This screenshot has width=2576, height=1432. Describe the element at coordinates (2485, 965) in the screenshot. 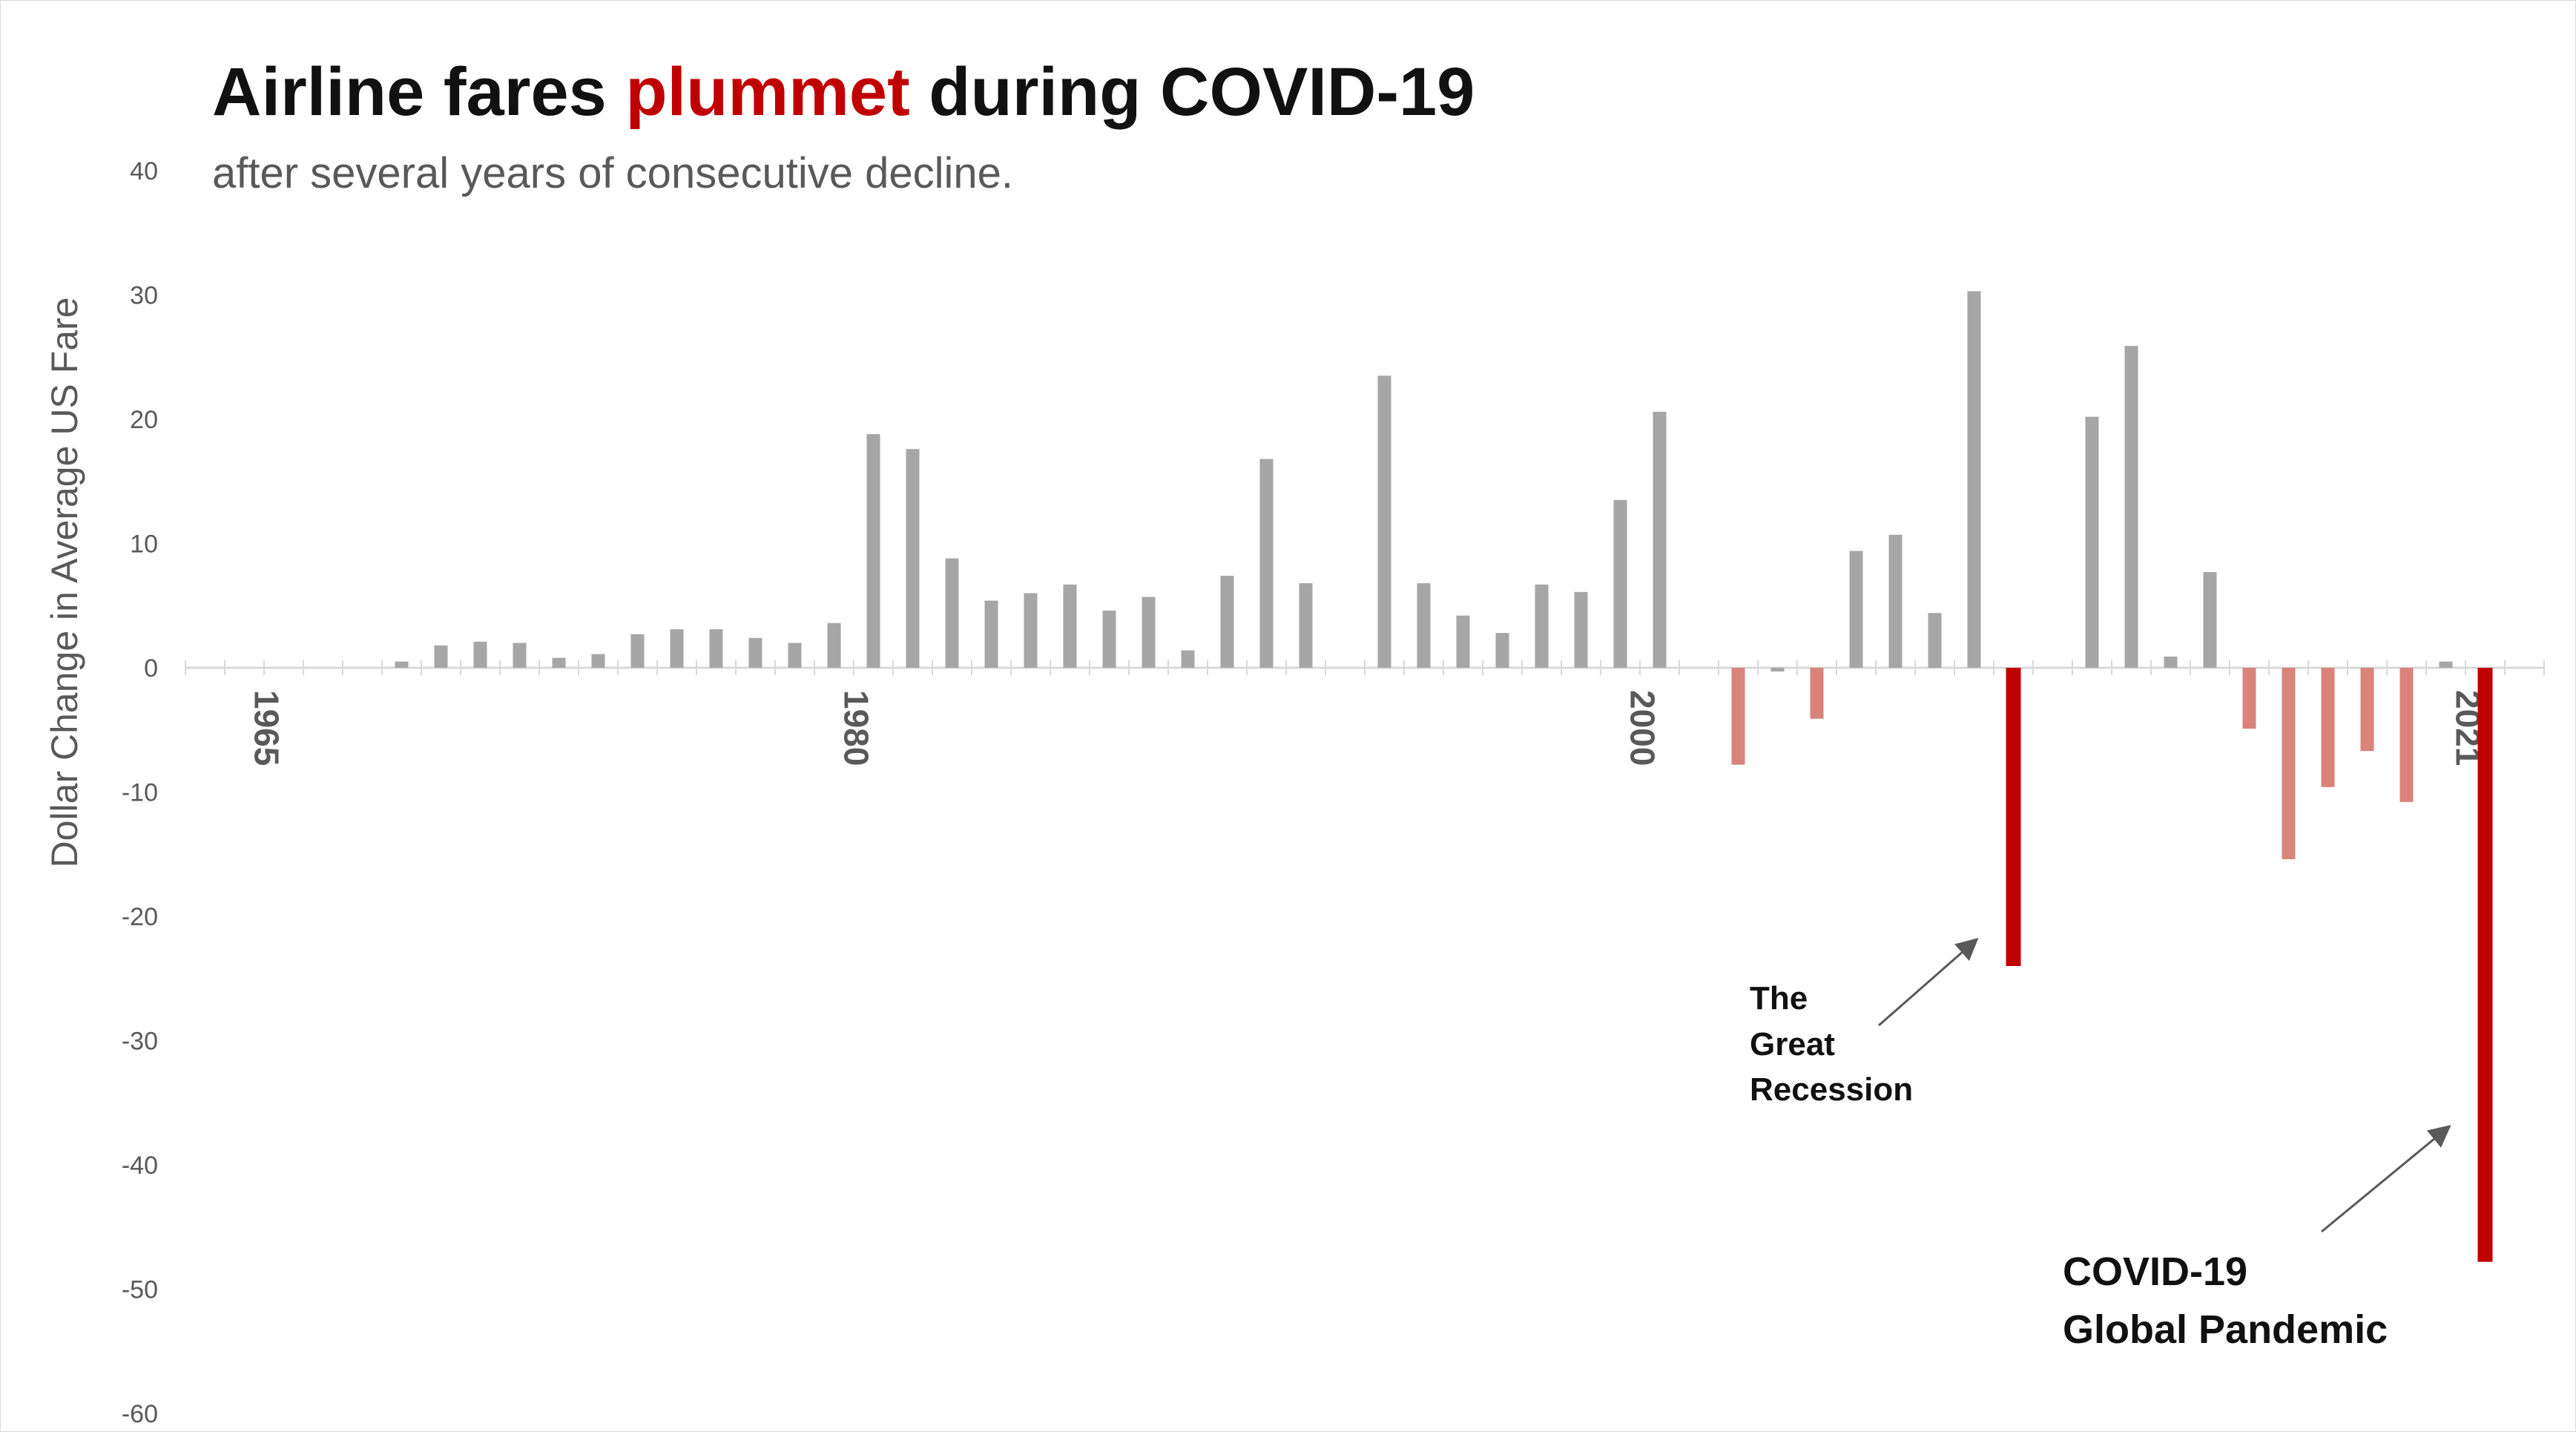

I see `bar-2022` at that location.